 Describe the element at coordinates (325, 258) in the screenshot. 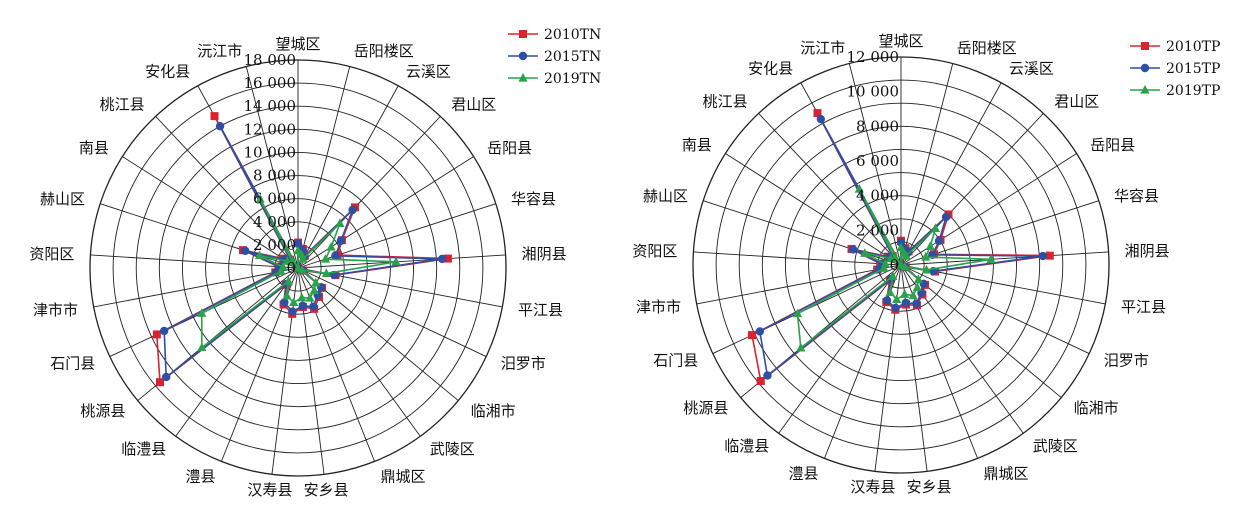

I see `data-point-2019TN-华容县` at that location.